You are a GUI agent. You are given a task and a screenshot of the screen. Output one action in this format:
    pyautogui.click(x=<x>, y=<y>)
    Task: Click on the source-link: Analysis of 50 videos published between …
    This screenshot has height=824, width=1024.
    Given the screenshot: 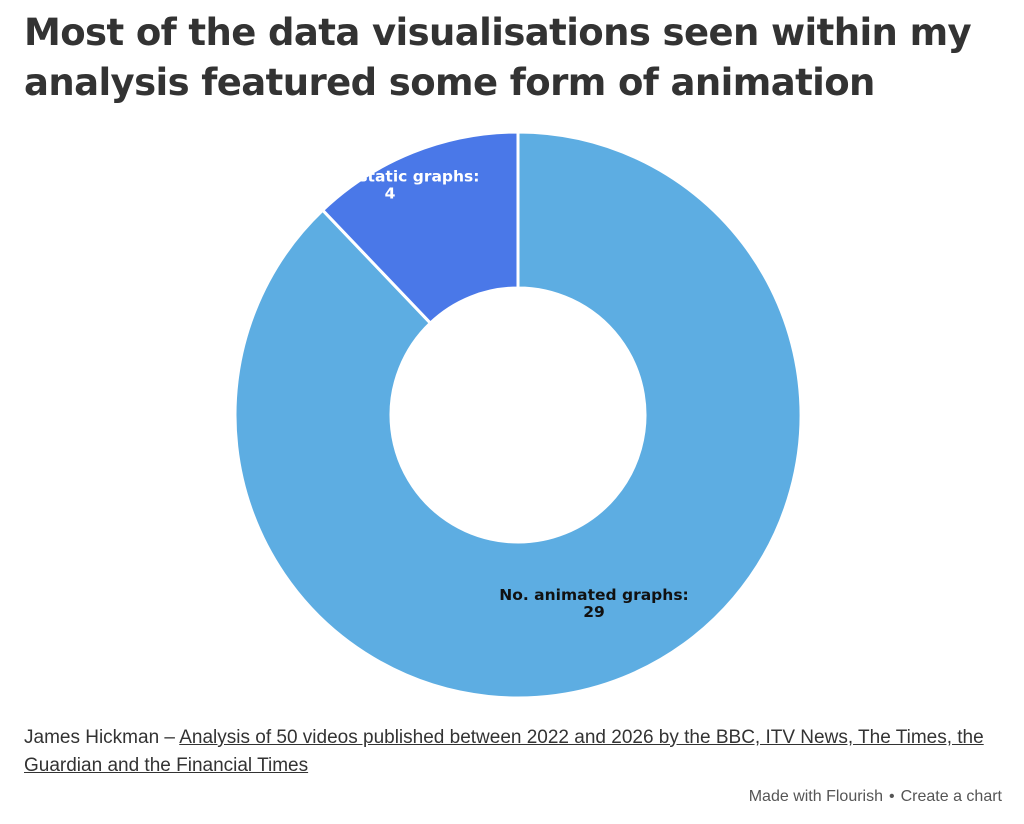 What is the action you would take?
    pyautogui.click(x=504, y=751)
    